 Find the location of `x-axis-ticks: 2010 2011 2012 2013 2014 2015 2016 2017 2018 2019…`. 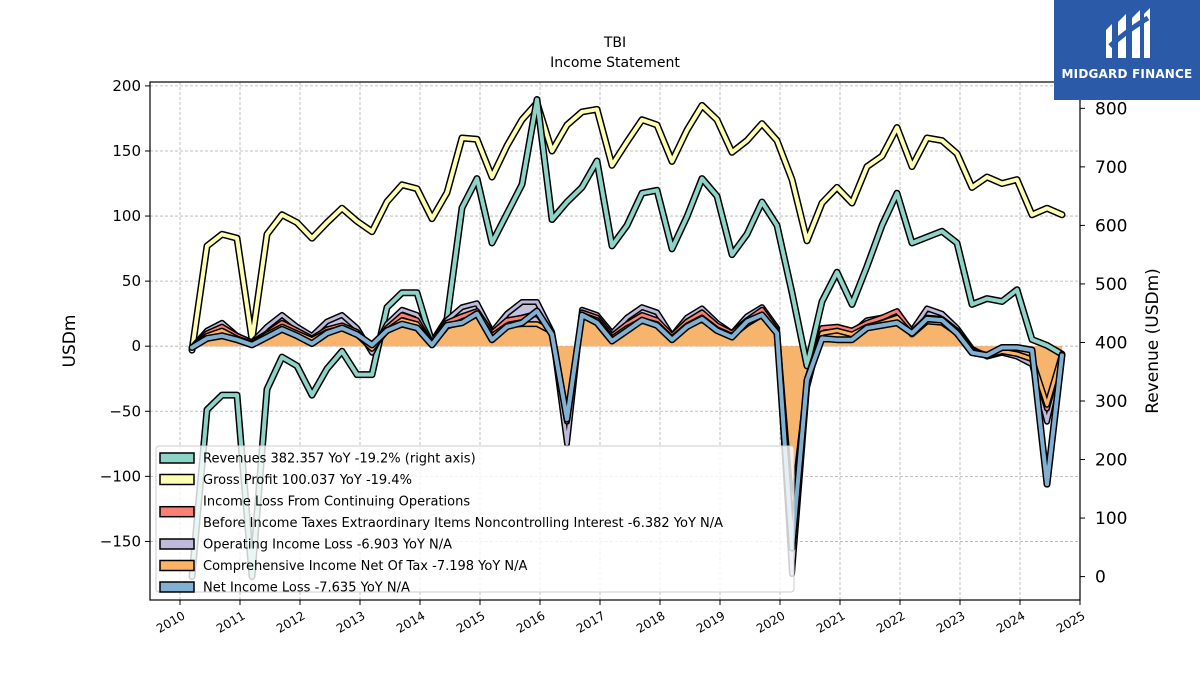

x-axis-ticks: 2010 2011 2012 2013 2014 2015 2016 2017 2018 2019… is located at coordinates (621, 618).